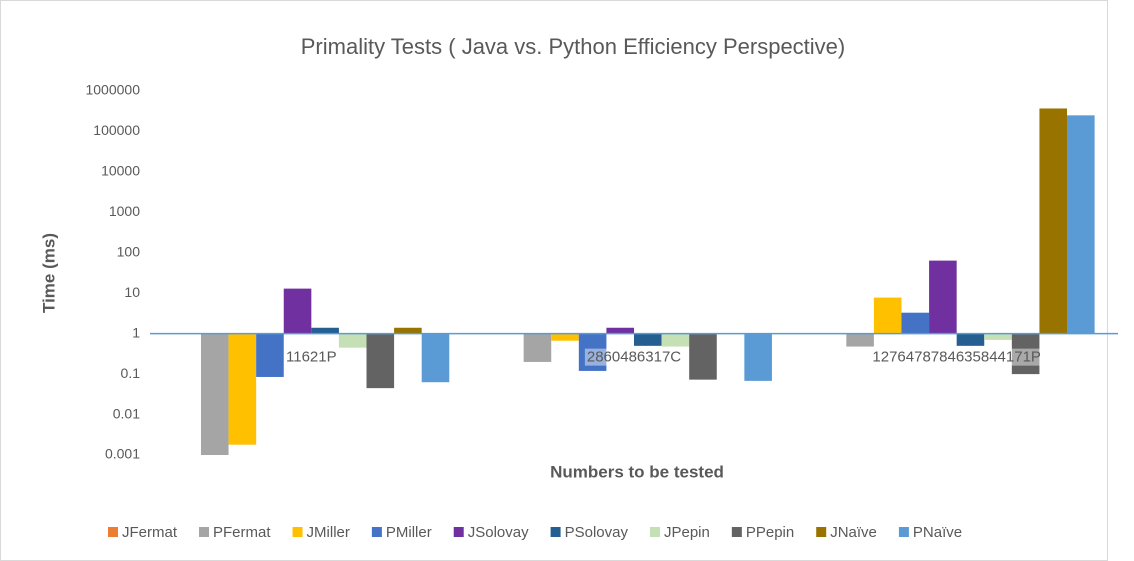 This screenshot has height=561, width=1134. Describe the element at coordinates (637, 471) in the screenshot. I see `x-axis-label: Numbers to be tested` at that location.